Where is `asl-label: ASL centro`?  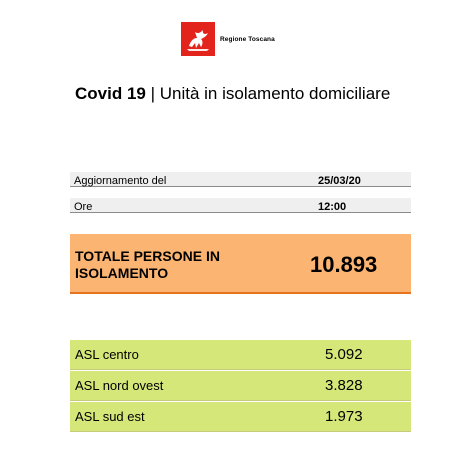
asl-label: ASL centro is located at coordinates (107, 354).